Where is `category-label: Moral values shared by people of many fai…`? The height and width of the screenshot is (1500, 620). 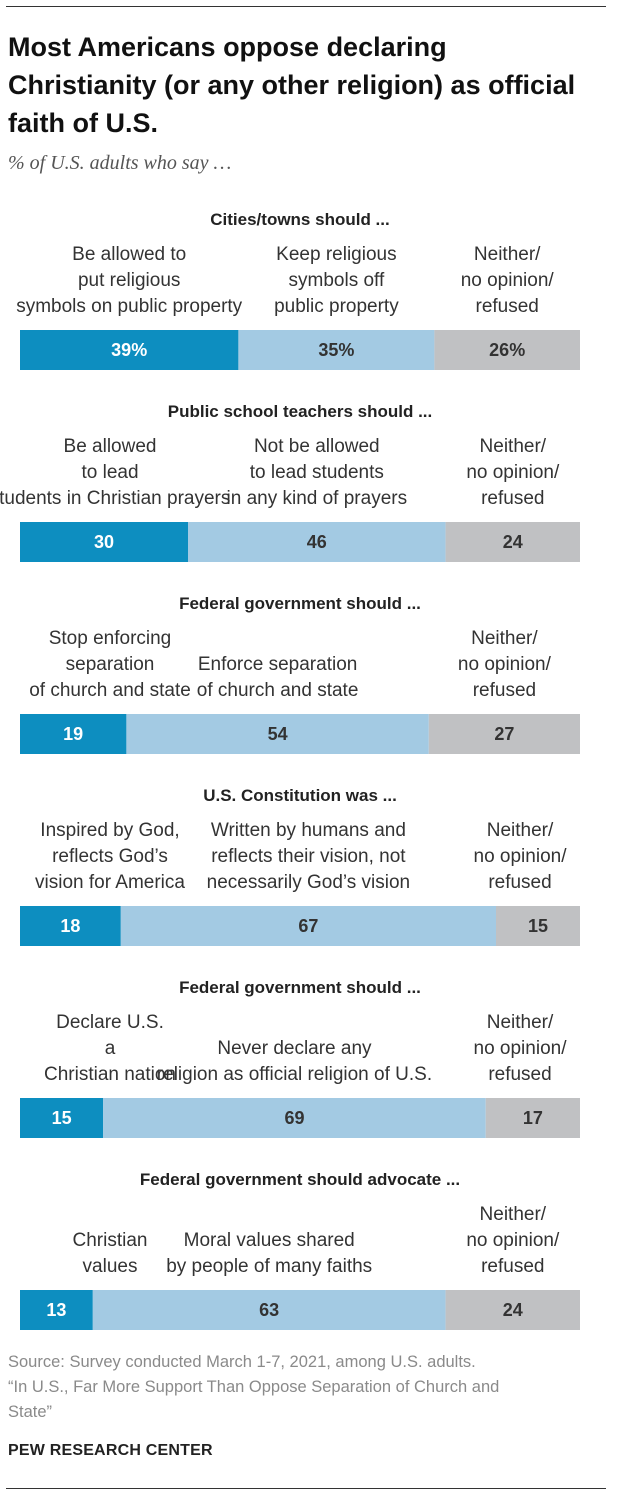
category-label: Moral values shared by people of many fai… is located at coordinates (269, 1253).